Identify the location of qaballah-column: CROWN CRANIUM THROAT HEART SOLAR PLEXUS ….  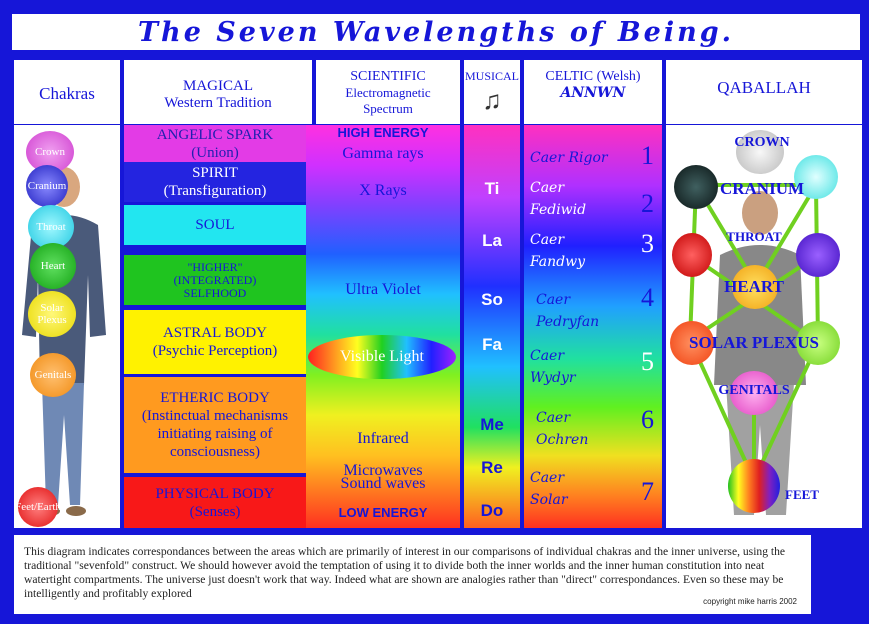
(764, 326).